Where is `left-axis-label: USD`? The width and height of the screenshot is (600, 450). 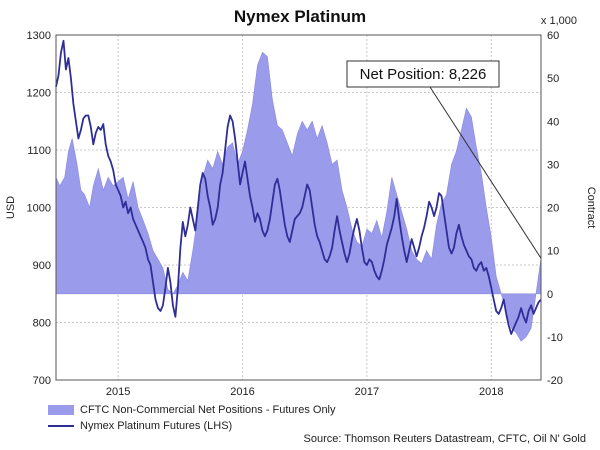
left-axis-label: USD is located at coordinates (11, 207).